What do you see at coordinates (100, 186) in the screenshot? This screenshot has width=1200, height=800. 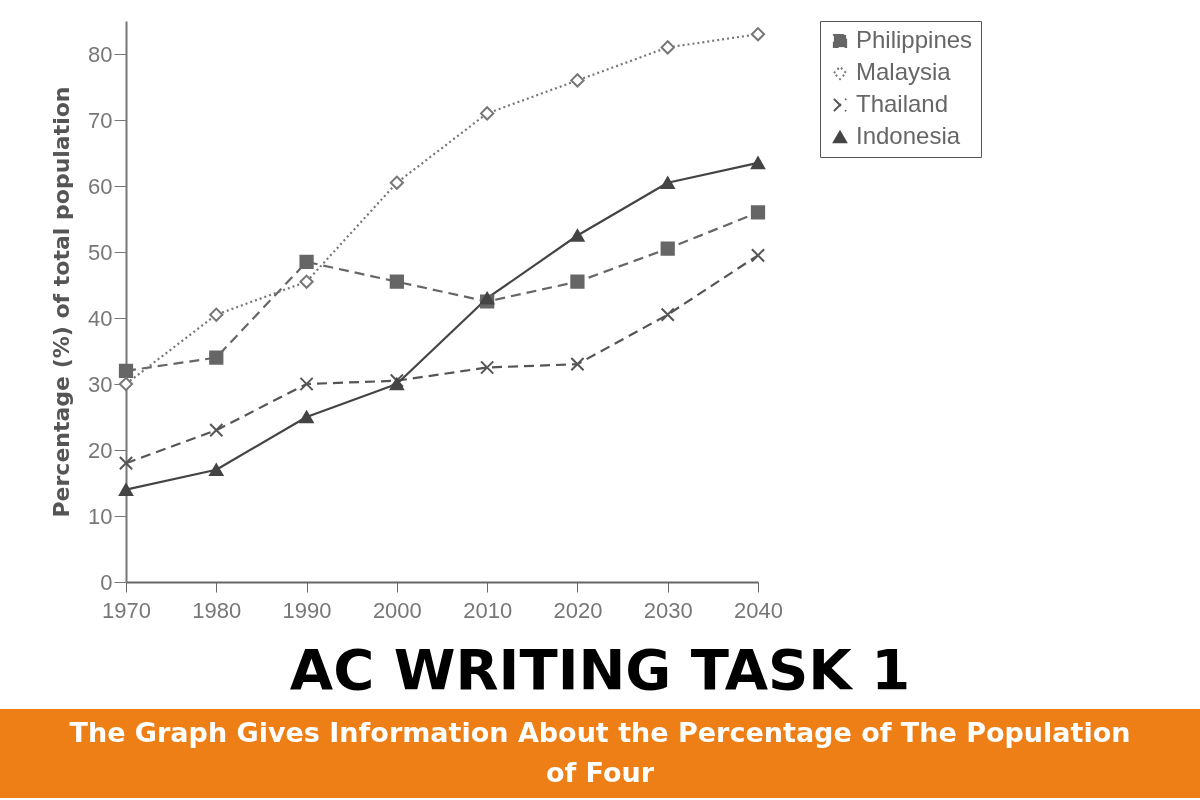 I see `y-tick-label: 60` at bounding box center [100, 186].